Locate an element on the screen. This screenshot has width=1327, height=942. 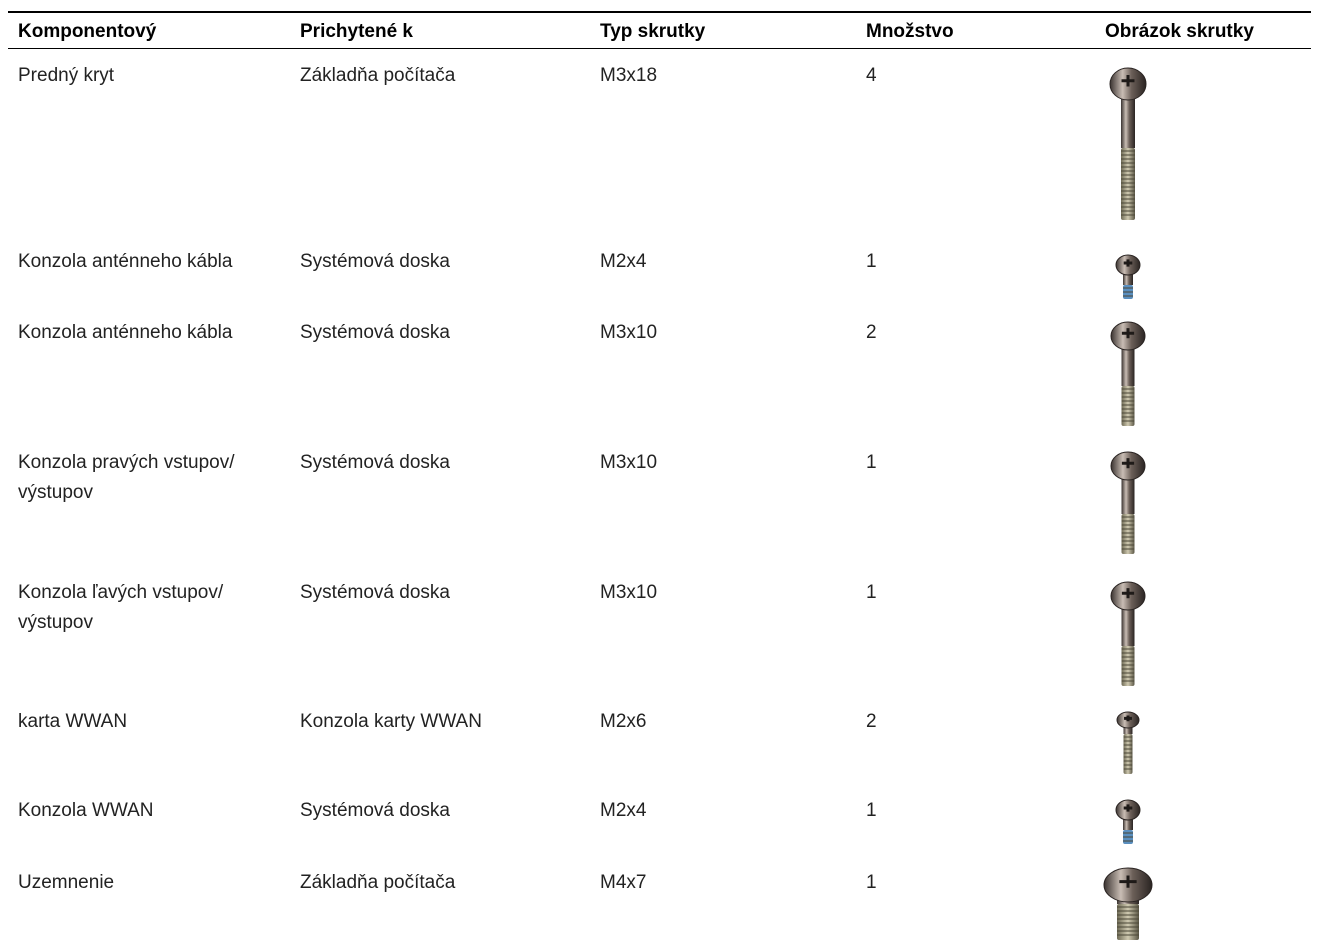
table-cell: Konzola pravých vstupov/ výstupov is located at coordinates (126, 477).